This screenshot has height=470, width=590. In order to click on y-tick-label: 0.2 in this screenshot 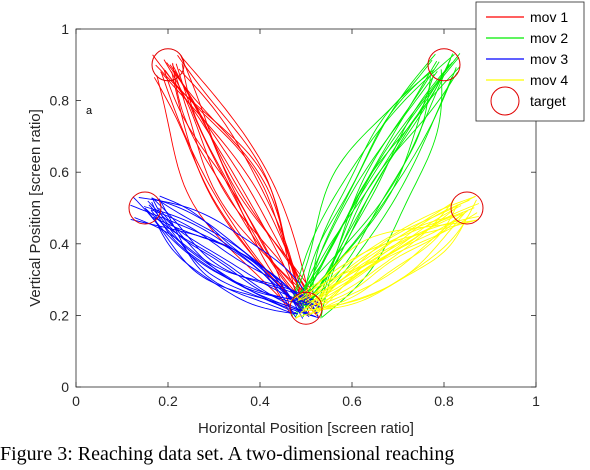, I will do `click(60, 315)`.